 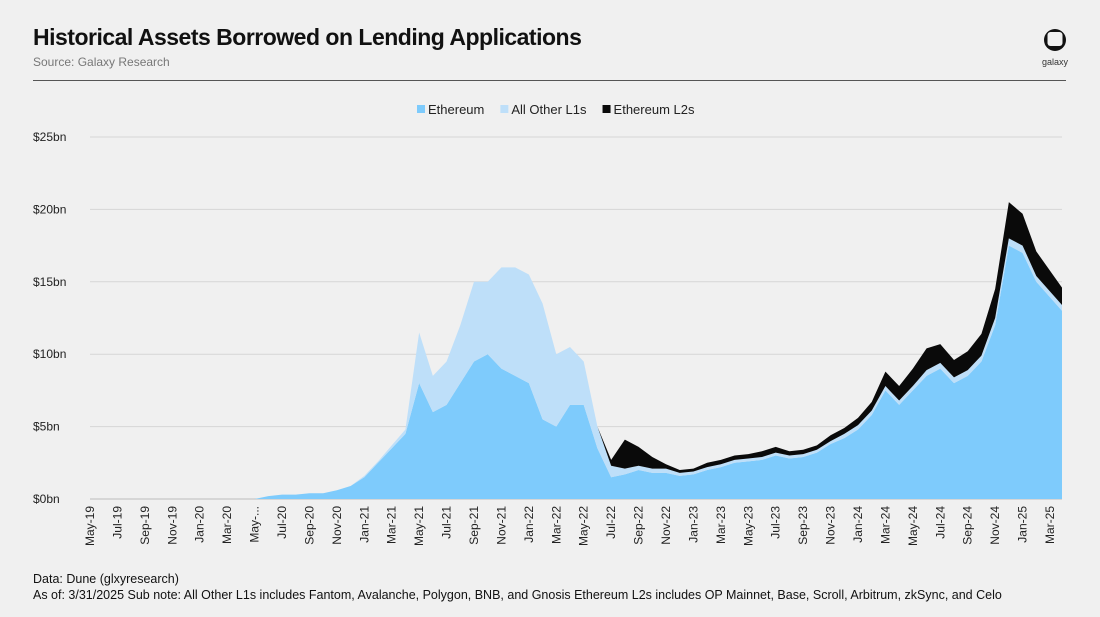 What do you see at coordinates (501, 525) in the screenshot?
I see `x-tick-label: Nov-21` at bounding box center [501, 525].